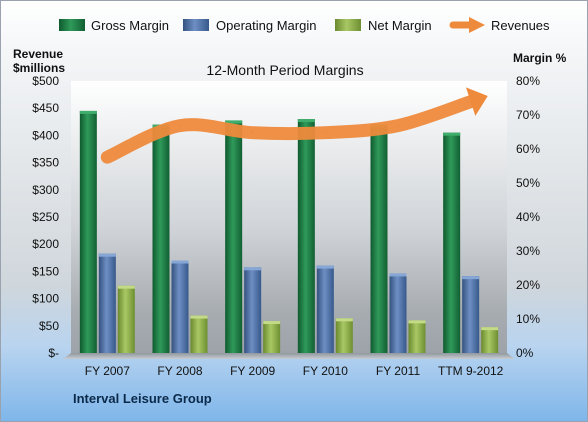  Describe the element at coordinates (45, 135) in the screenshot. I see `left-tick-label: $400` at that location.